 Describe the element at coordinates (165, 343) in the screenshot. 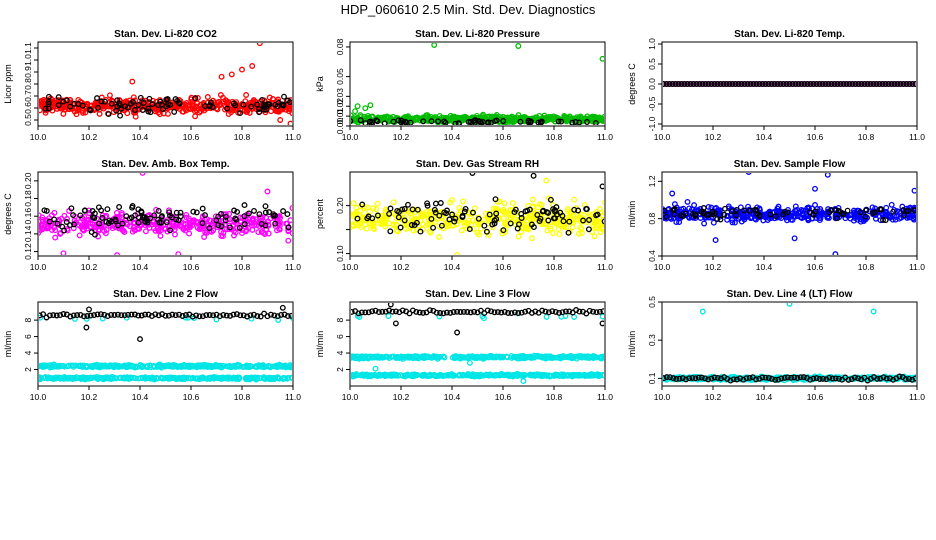

I see `points-group` at that location.